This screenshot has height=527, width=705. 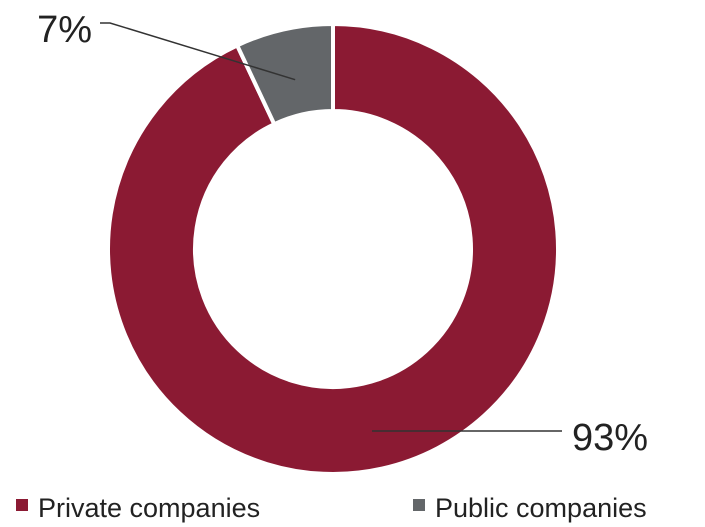 What do you see at coordinates (610, 438) in the screenshot?
I see `data-label-private-companies: 93%` at bounding box center [610, 438].